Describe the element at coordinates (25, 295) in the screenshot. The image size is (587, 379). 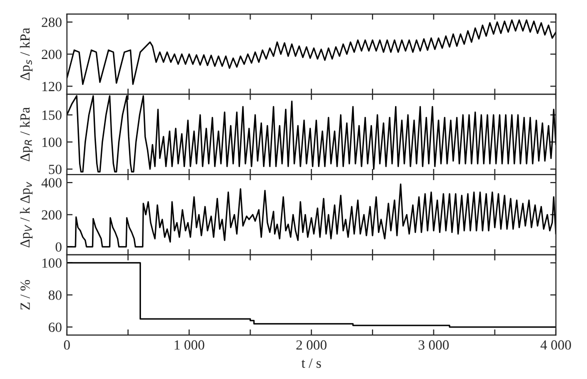
I see `y-axis-title: Z / %` at that location.